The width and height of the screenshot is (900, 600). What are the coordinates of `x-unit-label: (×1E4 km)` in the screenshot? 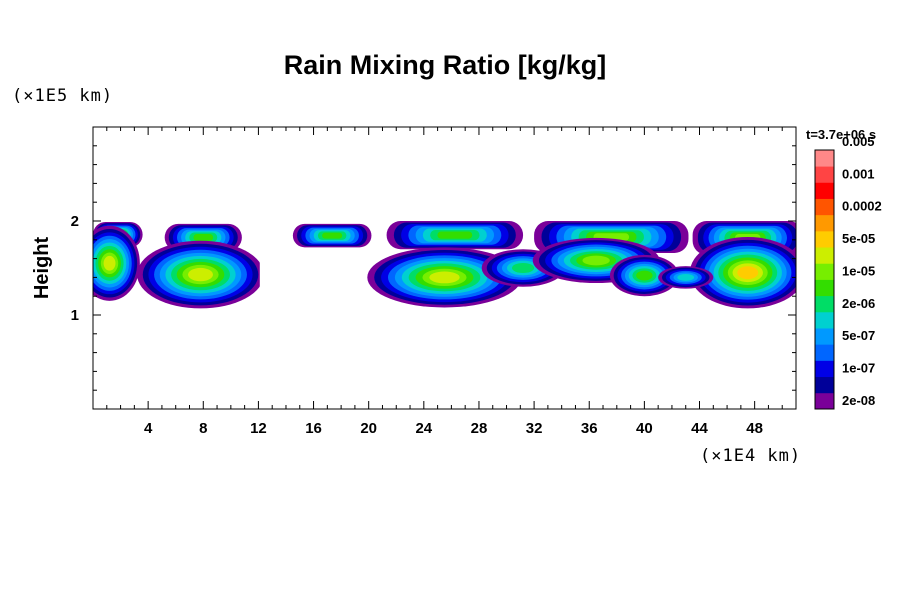 It's located at (750, 456).